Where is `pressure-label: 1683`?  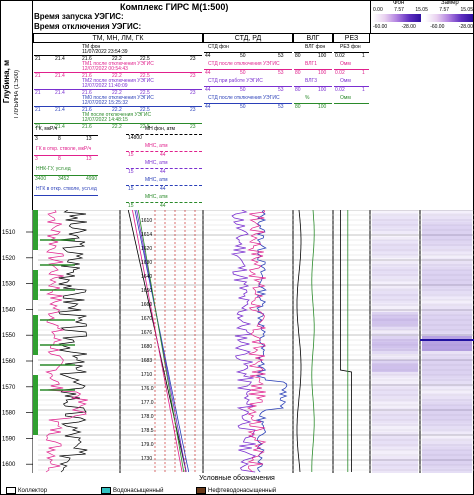
pressure-label: 1683 is located at coordinates (146, 361).